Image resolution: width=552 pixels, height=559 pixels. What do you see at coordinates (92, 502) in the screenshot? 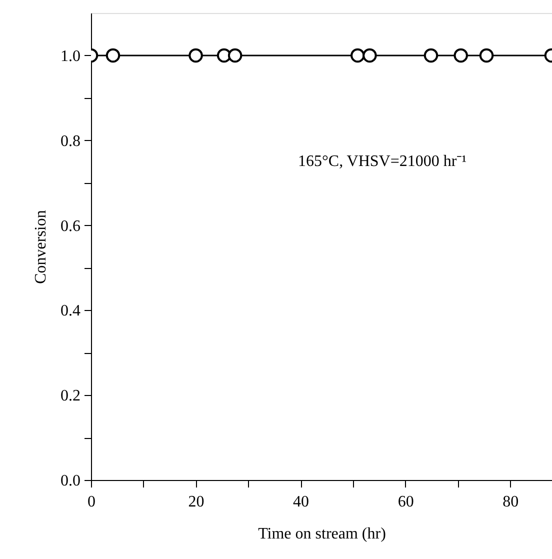
I see `x-tick-label: 0` at bounding box center [92, 502].